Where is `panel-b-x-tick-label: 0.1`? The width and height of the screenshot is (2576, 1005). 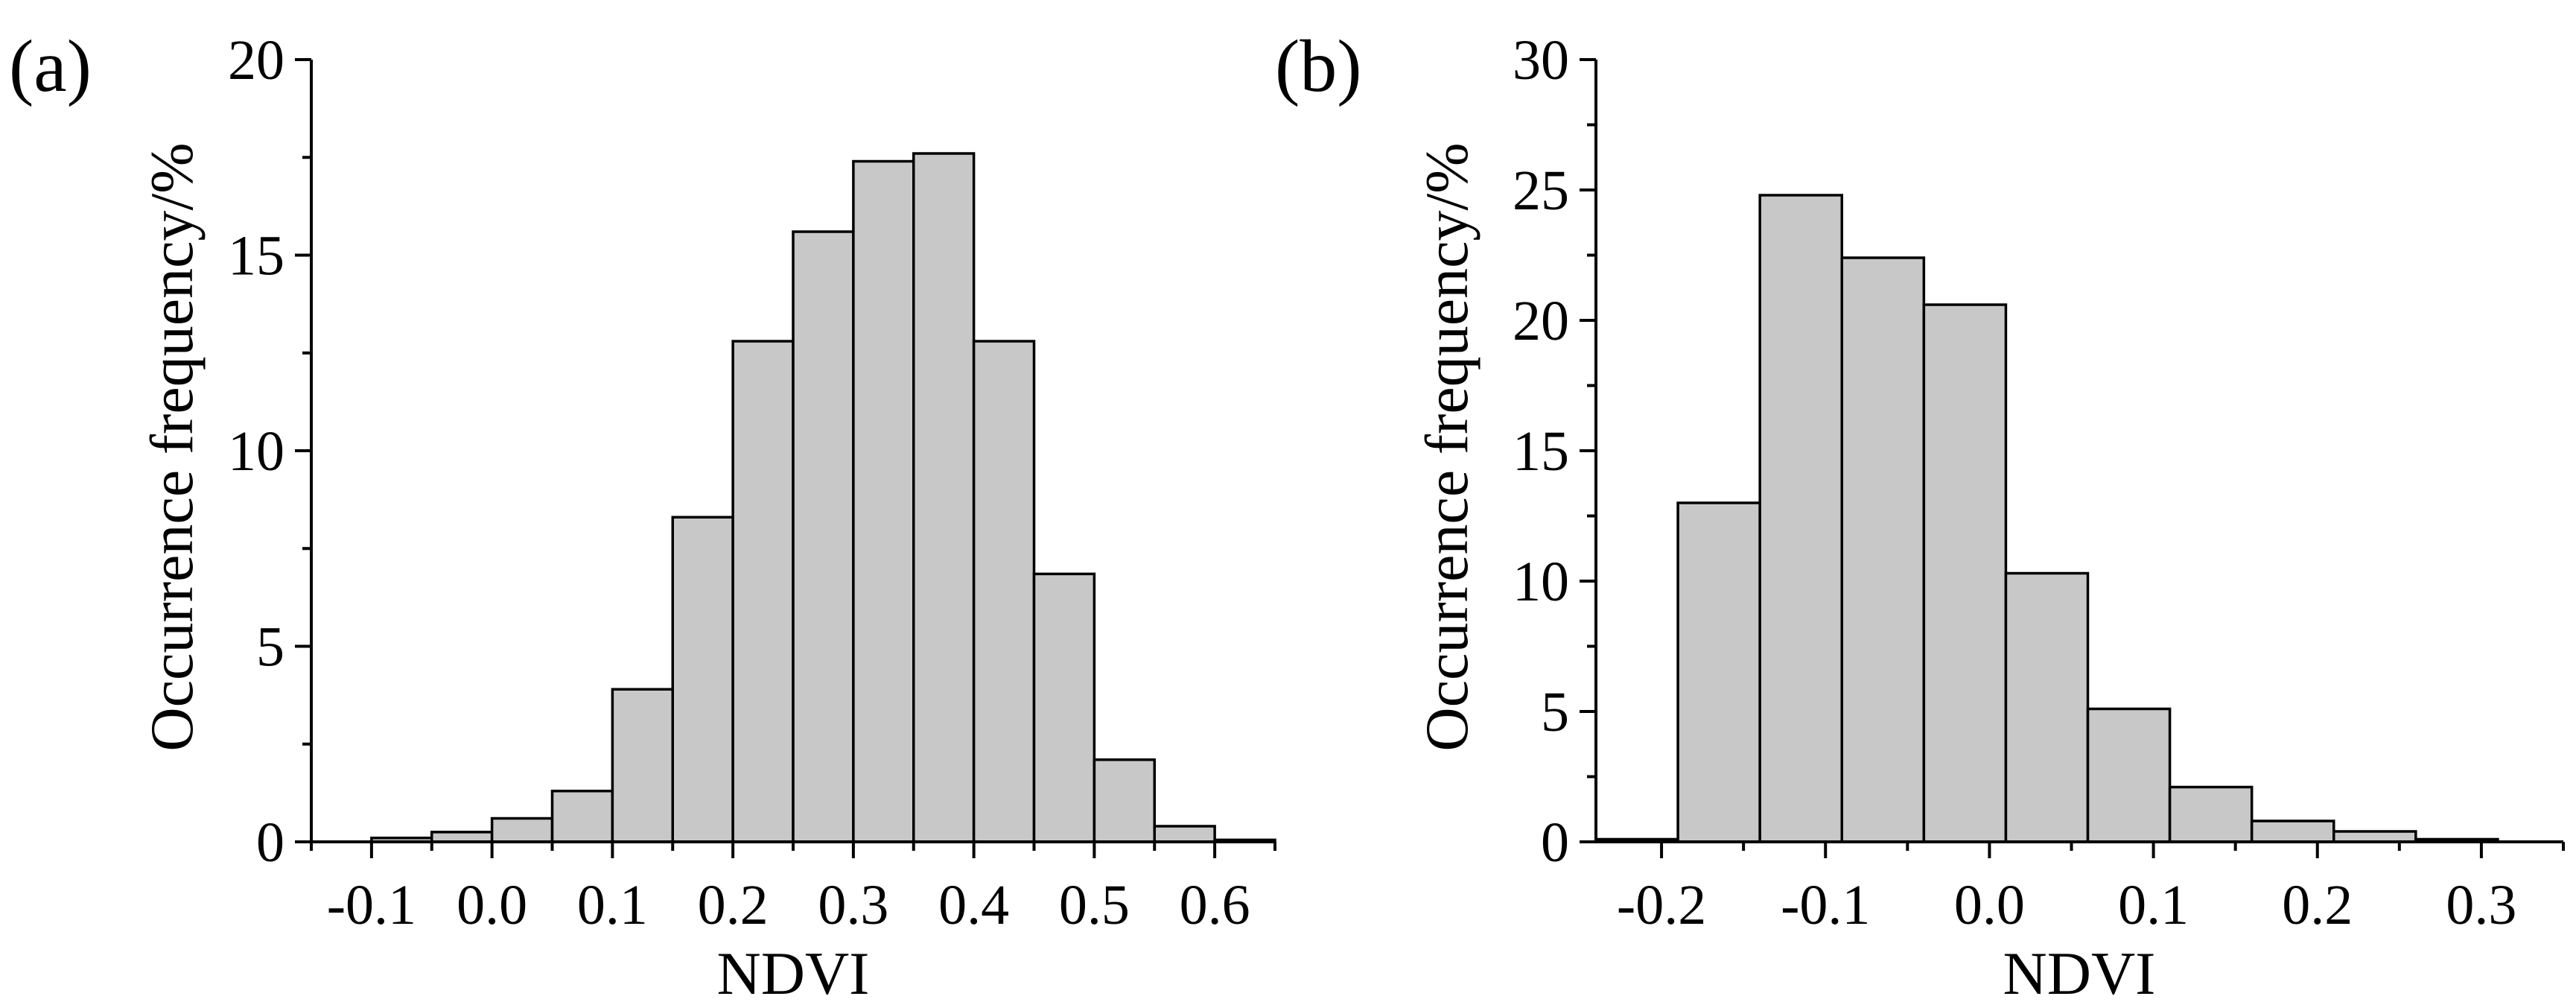
panel-b-x-tick-label: 0.1 is located at coordinates (2153, 905).